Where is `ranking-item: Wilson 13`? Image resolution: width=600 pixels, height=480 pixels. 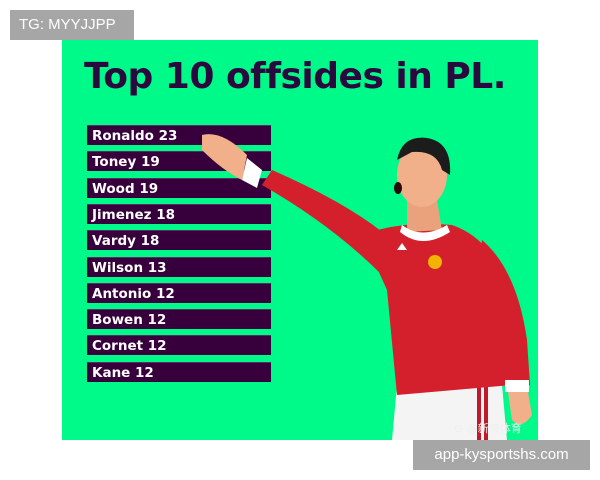
ranking-item: Wilson 13 is located at coordinates (179, 266).